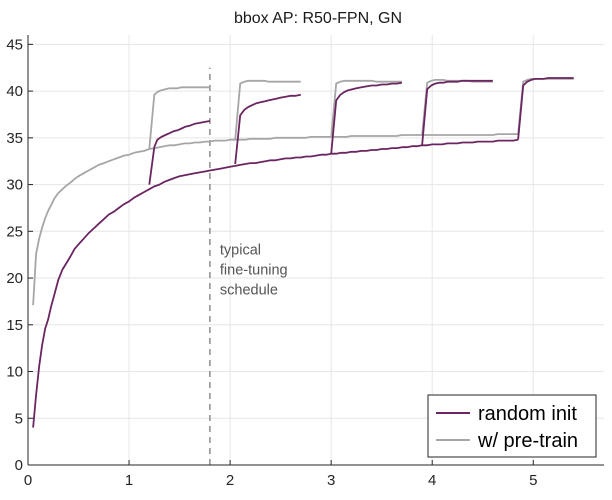 The height and width of the screenshot is (500, 612). I want to click on y-tick-label-5: 5, so click(19, 418).